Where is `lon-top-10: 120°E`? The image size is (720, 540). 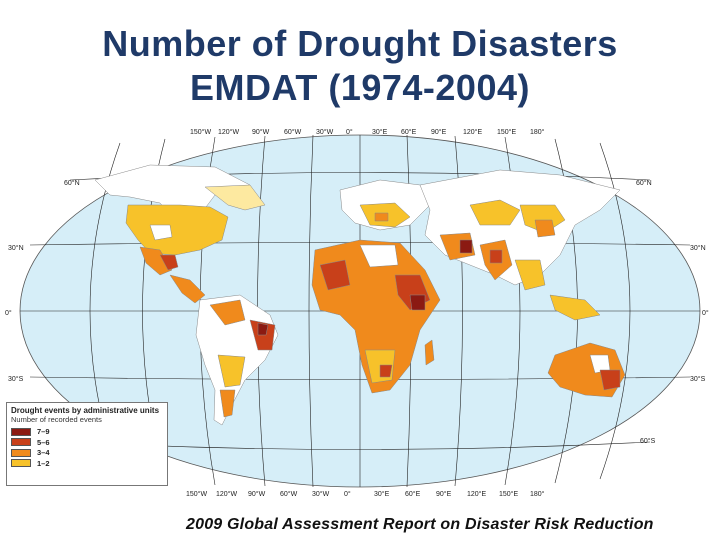 lon-top-10: 120°E is located at coordinates (472, 132).